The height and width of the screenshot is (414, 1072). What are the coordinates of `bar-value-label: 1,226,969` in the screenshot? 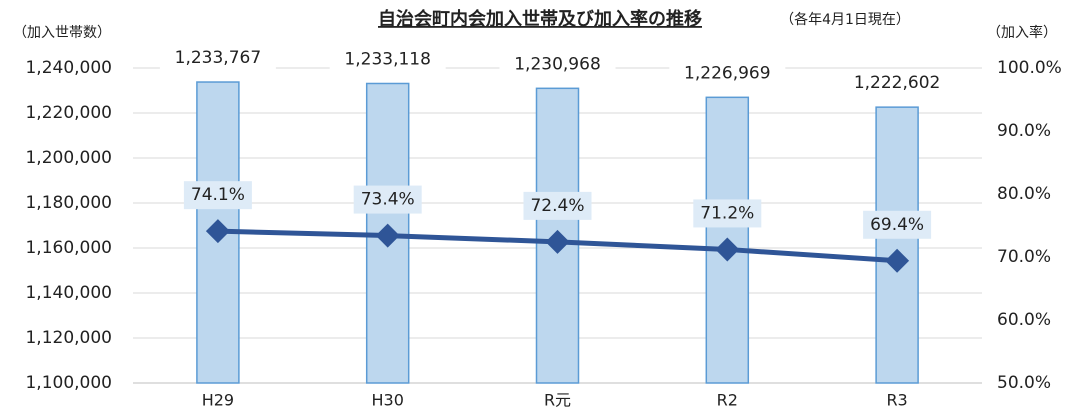 It's located at (727, 73).